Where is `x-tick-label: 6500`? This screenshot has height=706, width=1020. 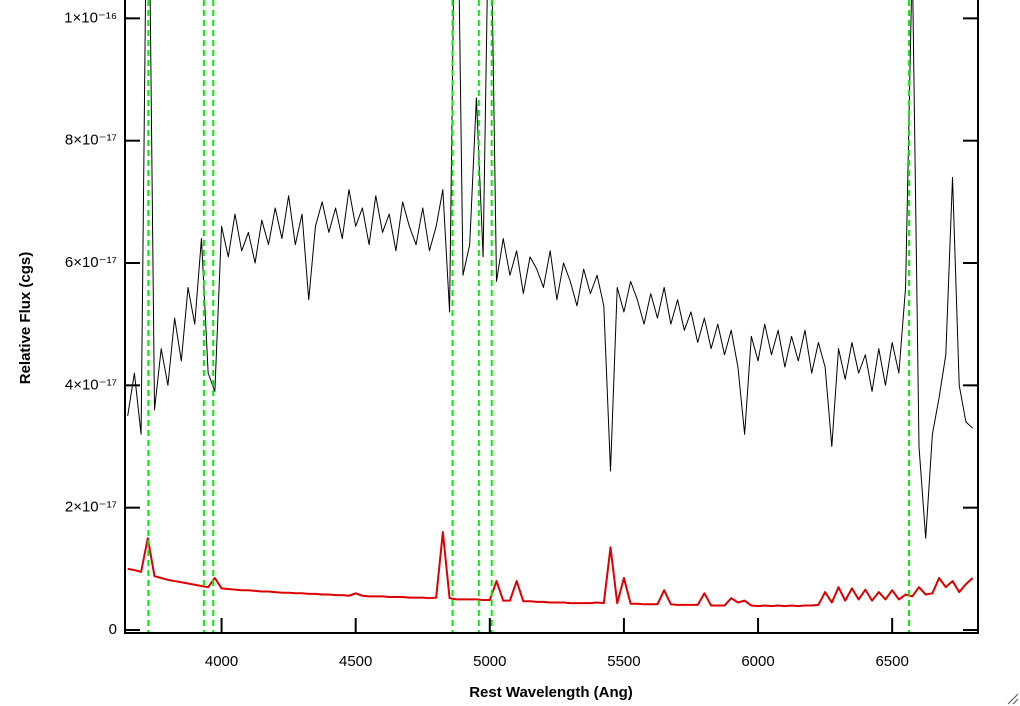 x-tick-label: 6500 is located at coordinates (891, 661).